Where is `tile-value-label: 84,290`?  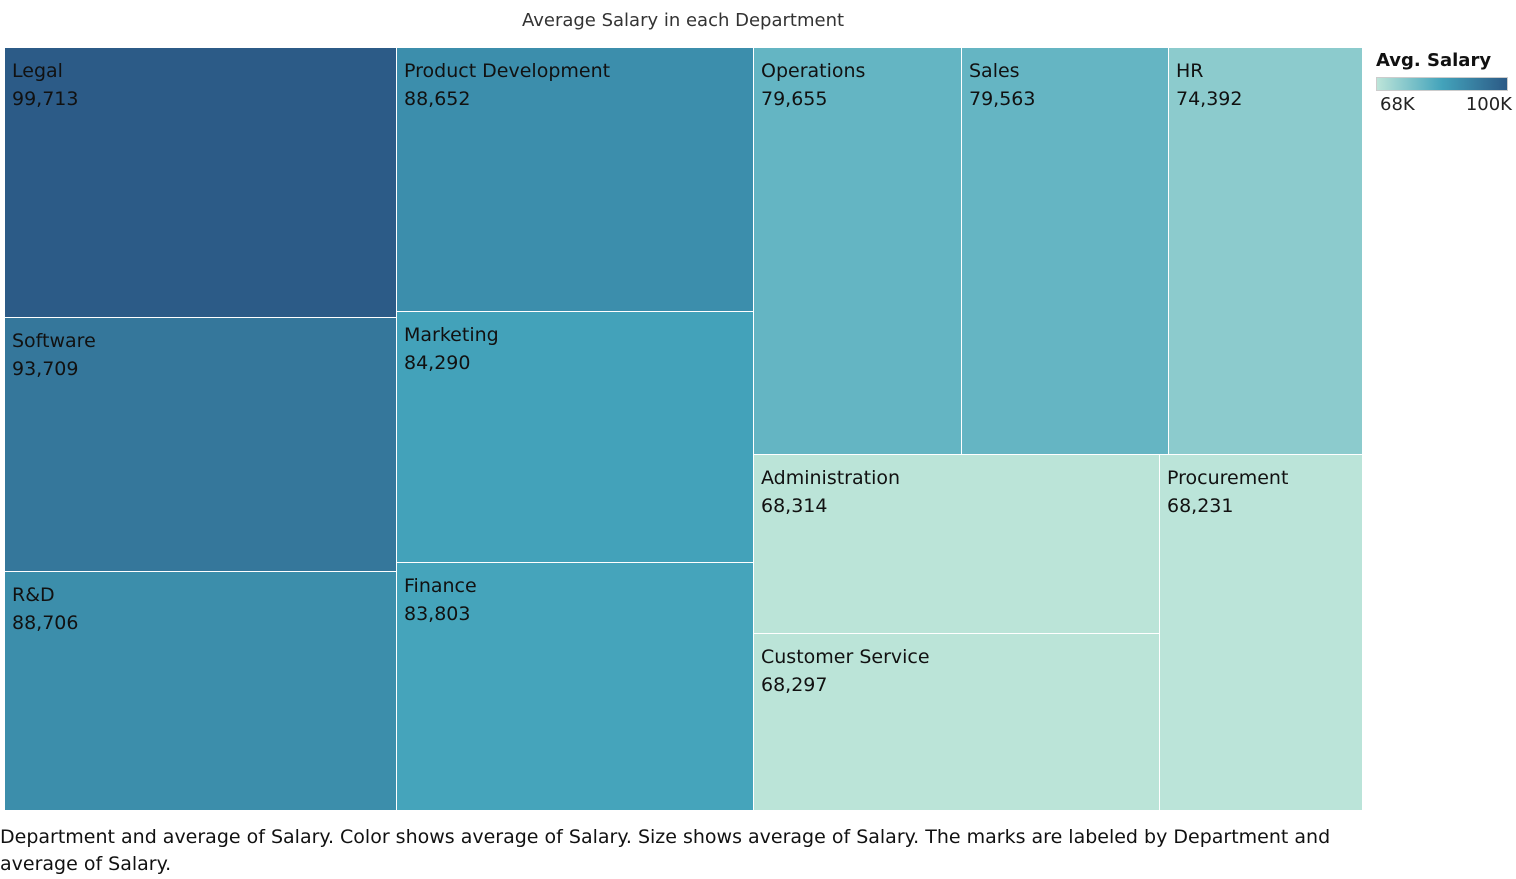
tile-value-label: 84,290 is located at coordinates (437, 363).